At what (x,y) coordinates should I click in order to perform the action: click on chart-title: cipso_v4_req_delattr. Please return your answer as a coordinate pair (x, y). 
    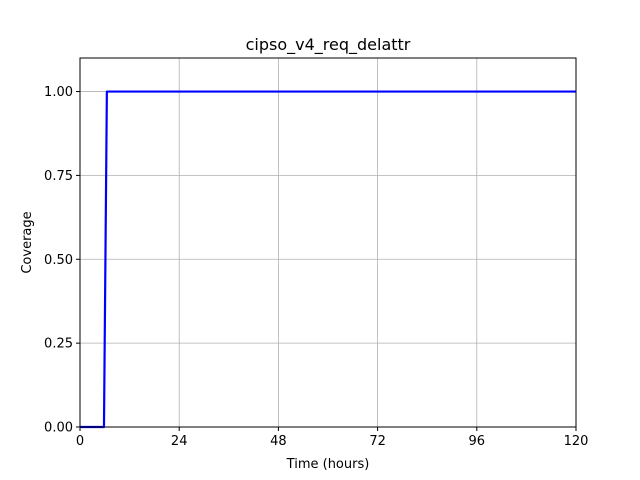
    Looking at the image, I should click on (328, 45).